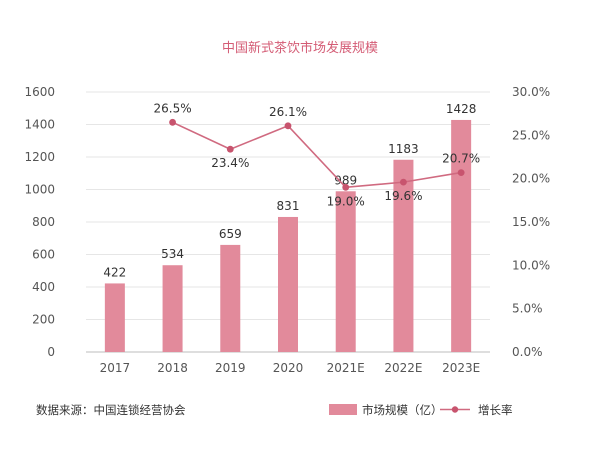 The width and height of the screenshot is (600, 466). I want to click on left-tick-label: 1200, so click(39, 157).